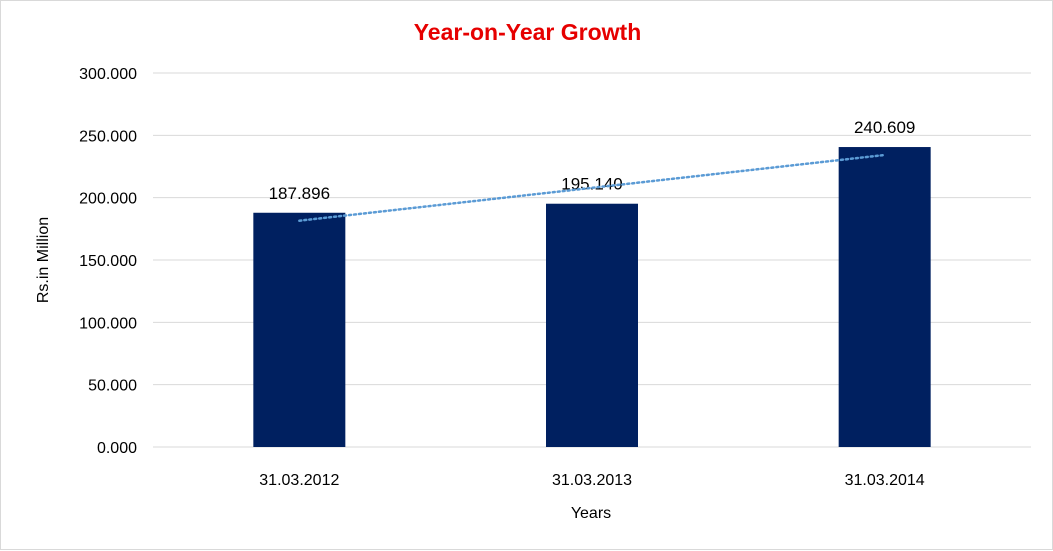 Image resolution: width=1053 pixels, height=551 pixels. Describe the element at coordinates (884, 127) in the screenshot. I see `data-label: 240.609` at that location.